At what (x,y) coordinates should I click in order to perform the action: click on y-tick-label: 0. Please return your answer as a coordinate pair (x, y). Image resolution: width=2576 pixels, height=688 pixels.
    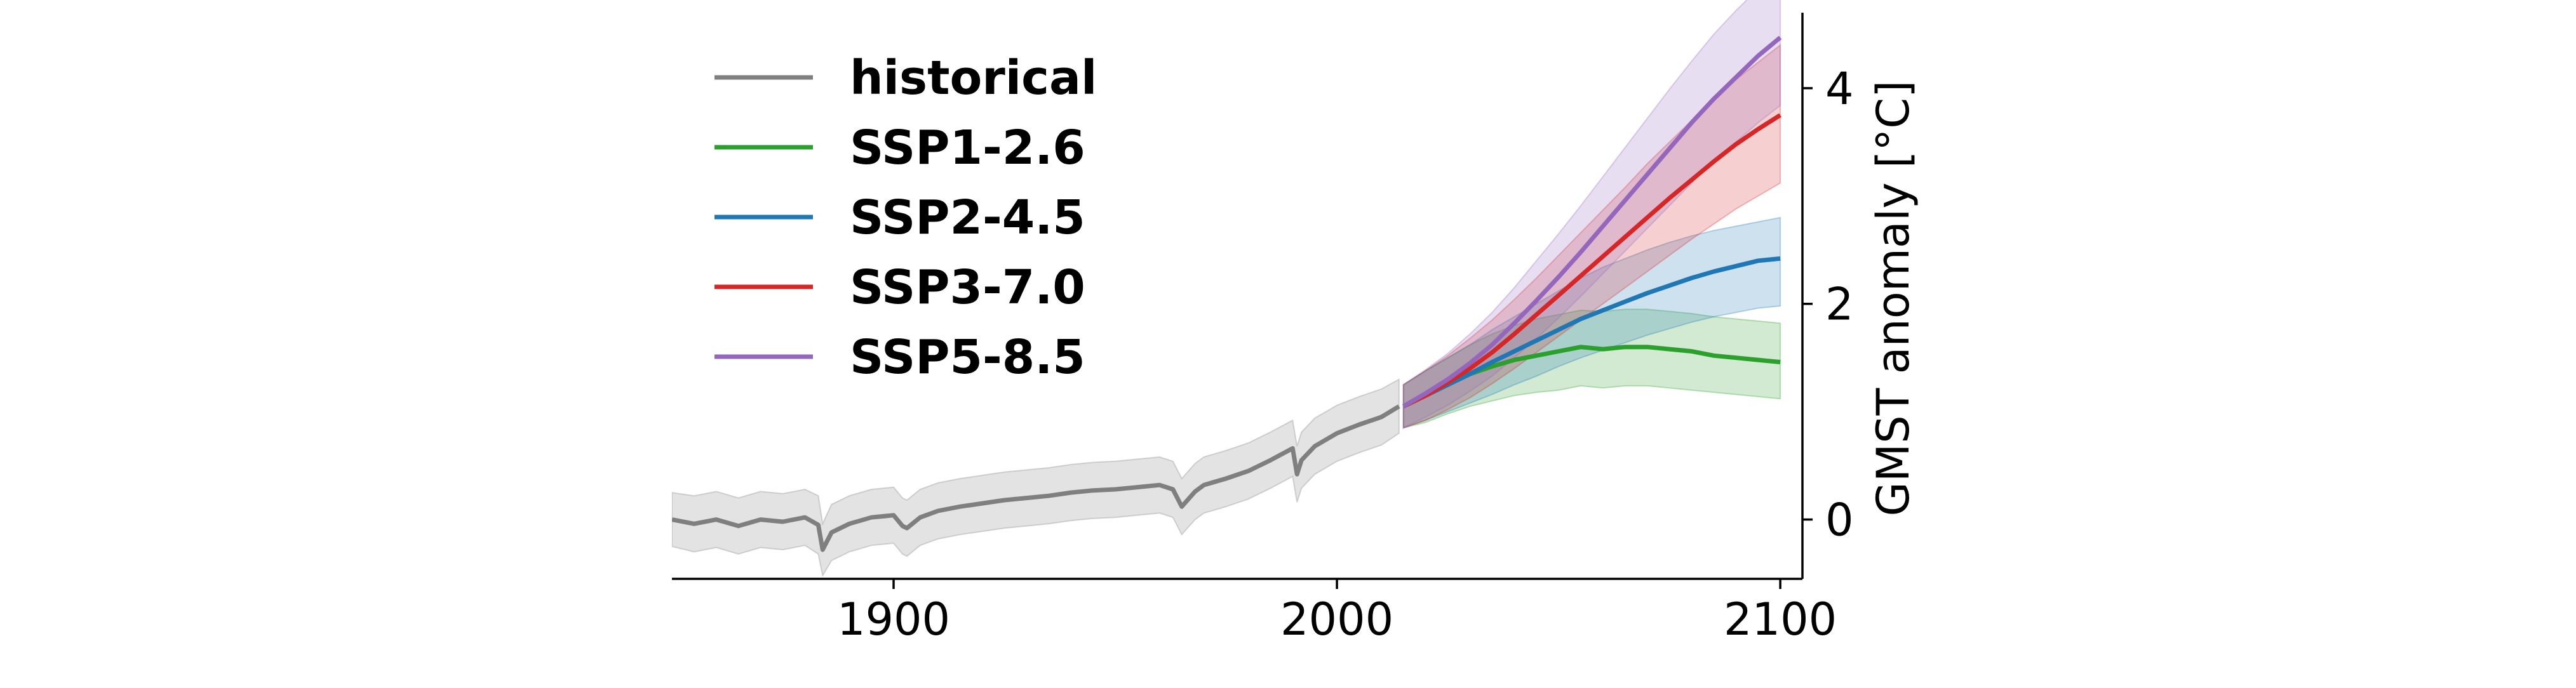
    Looking at the image, I should click on (1839, 520).